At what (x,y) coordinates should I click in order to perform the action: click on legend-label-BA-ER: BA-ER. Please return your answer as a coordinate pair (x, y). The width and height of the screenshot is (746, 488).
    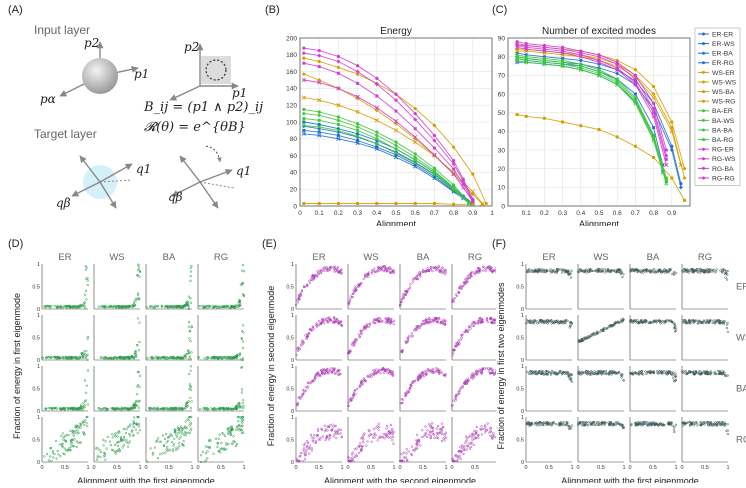
    Looking at the image, I should click on (722, 111).